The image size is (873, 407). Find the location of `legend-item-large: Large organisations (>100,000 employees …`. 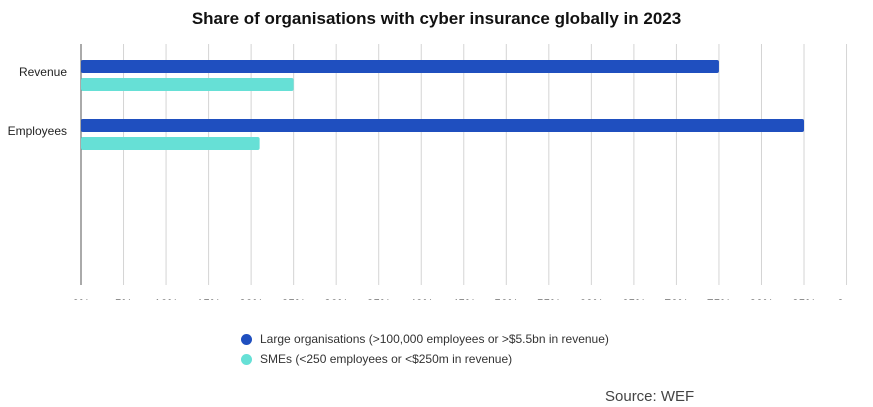

legend-item-large: Large organisations (>100,000 employees … is located at coordinates (425, 339).